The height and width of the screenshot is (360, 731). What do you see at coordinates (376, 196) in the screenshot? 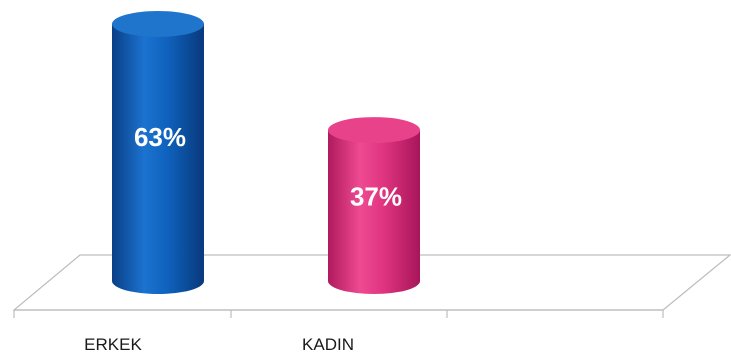
I see `value-label-kadin: 37%` at bounding box center [376, 196].